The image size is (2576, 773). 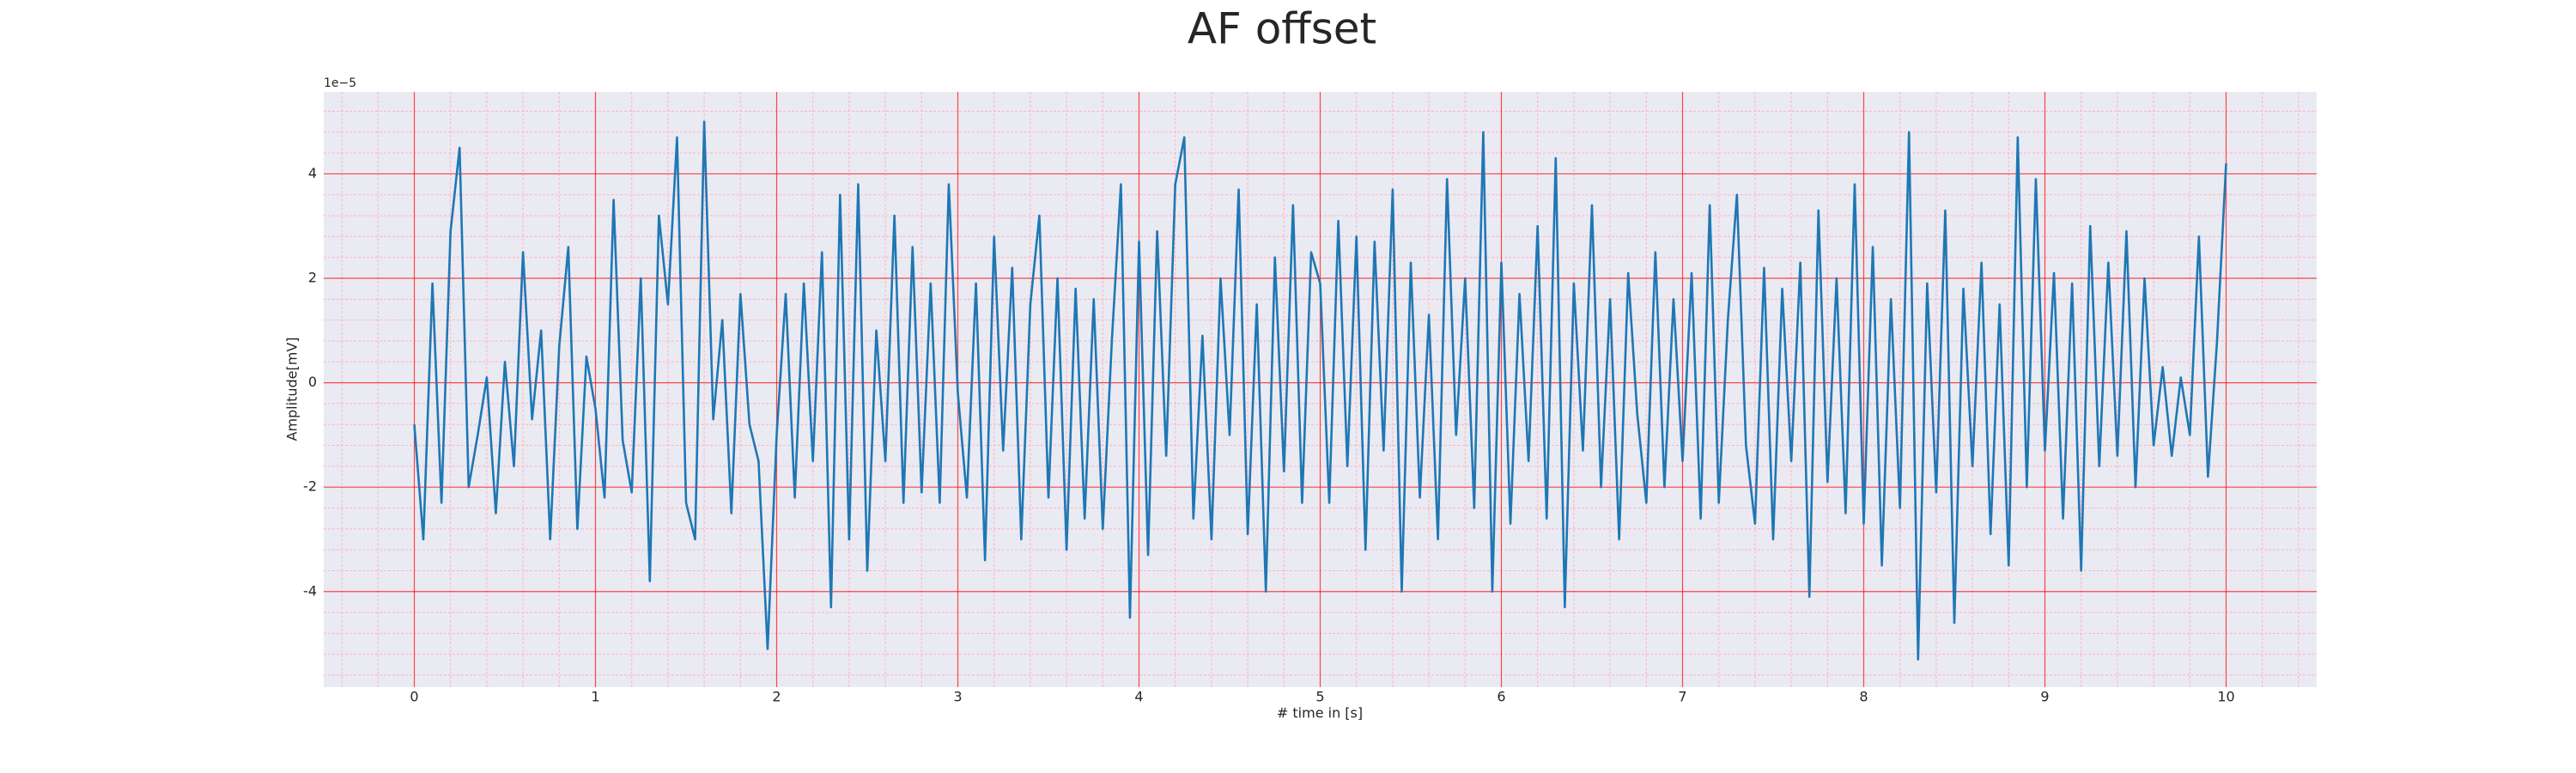 I want to click on x-tick-label: 4, so click(x=1138, y=697).